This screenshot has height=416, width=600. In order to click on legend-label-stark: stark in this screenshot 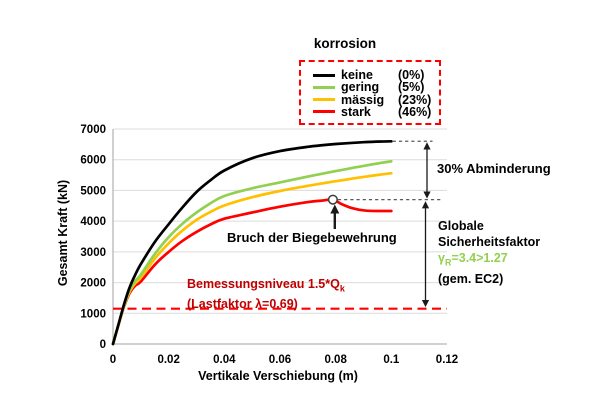, I will do `click(356, 111)`.